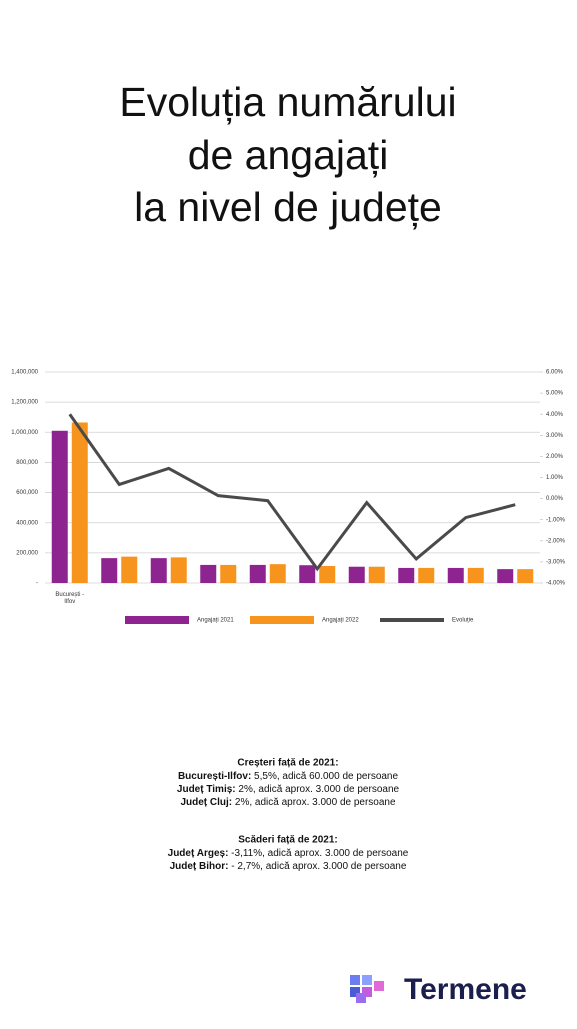 This screenshot has height=1029, width=577. What do you see at coordinates (288, 840) in the screenshot?
I see `notes-title: Scăderi față de 2021:` at bounding box center [288, 840].